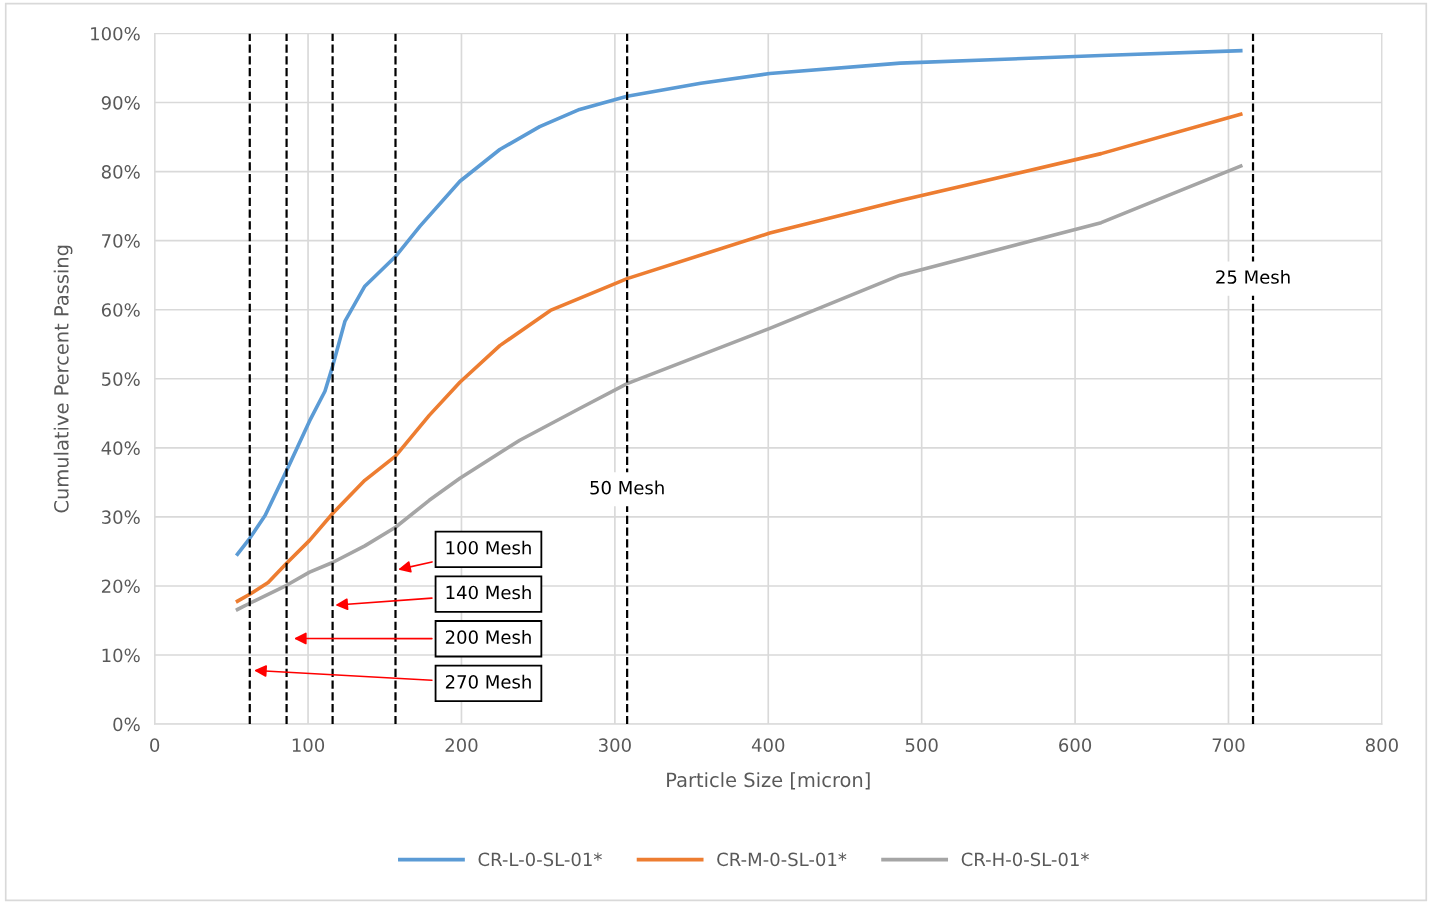 The image size is (1432, 904). I want to click on y-axis-title: Cumulative Percent Passing, so click(63, 379).